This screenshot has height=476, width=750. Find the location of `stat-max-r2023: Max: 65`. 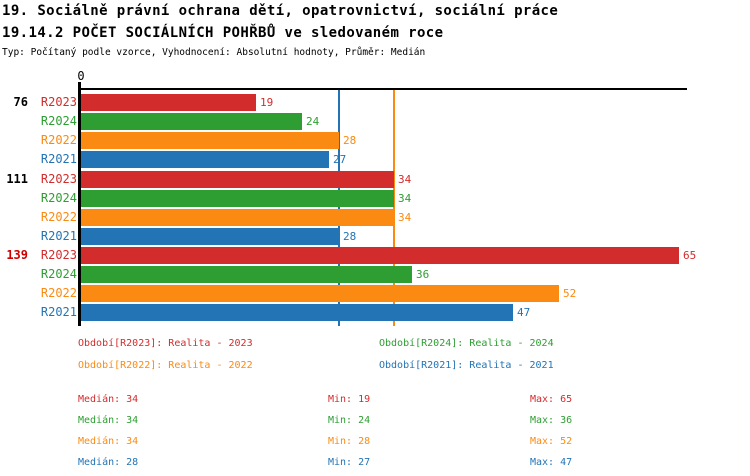

stat-max-r2023: Max: 65 is located at coordinates (551, 399).